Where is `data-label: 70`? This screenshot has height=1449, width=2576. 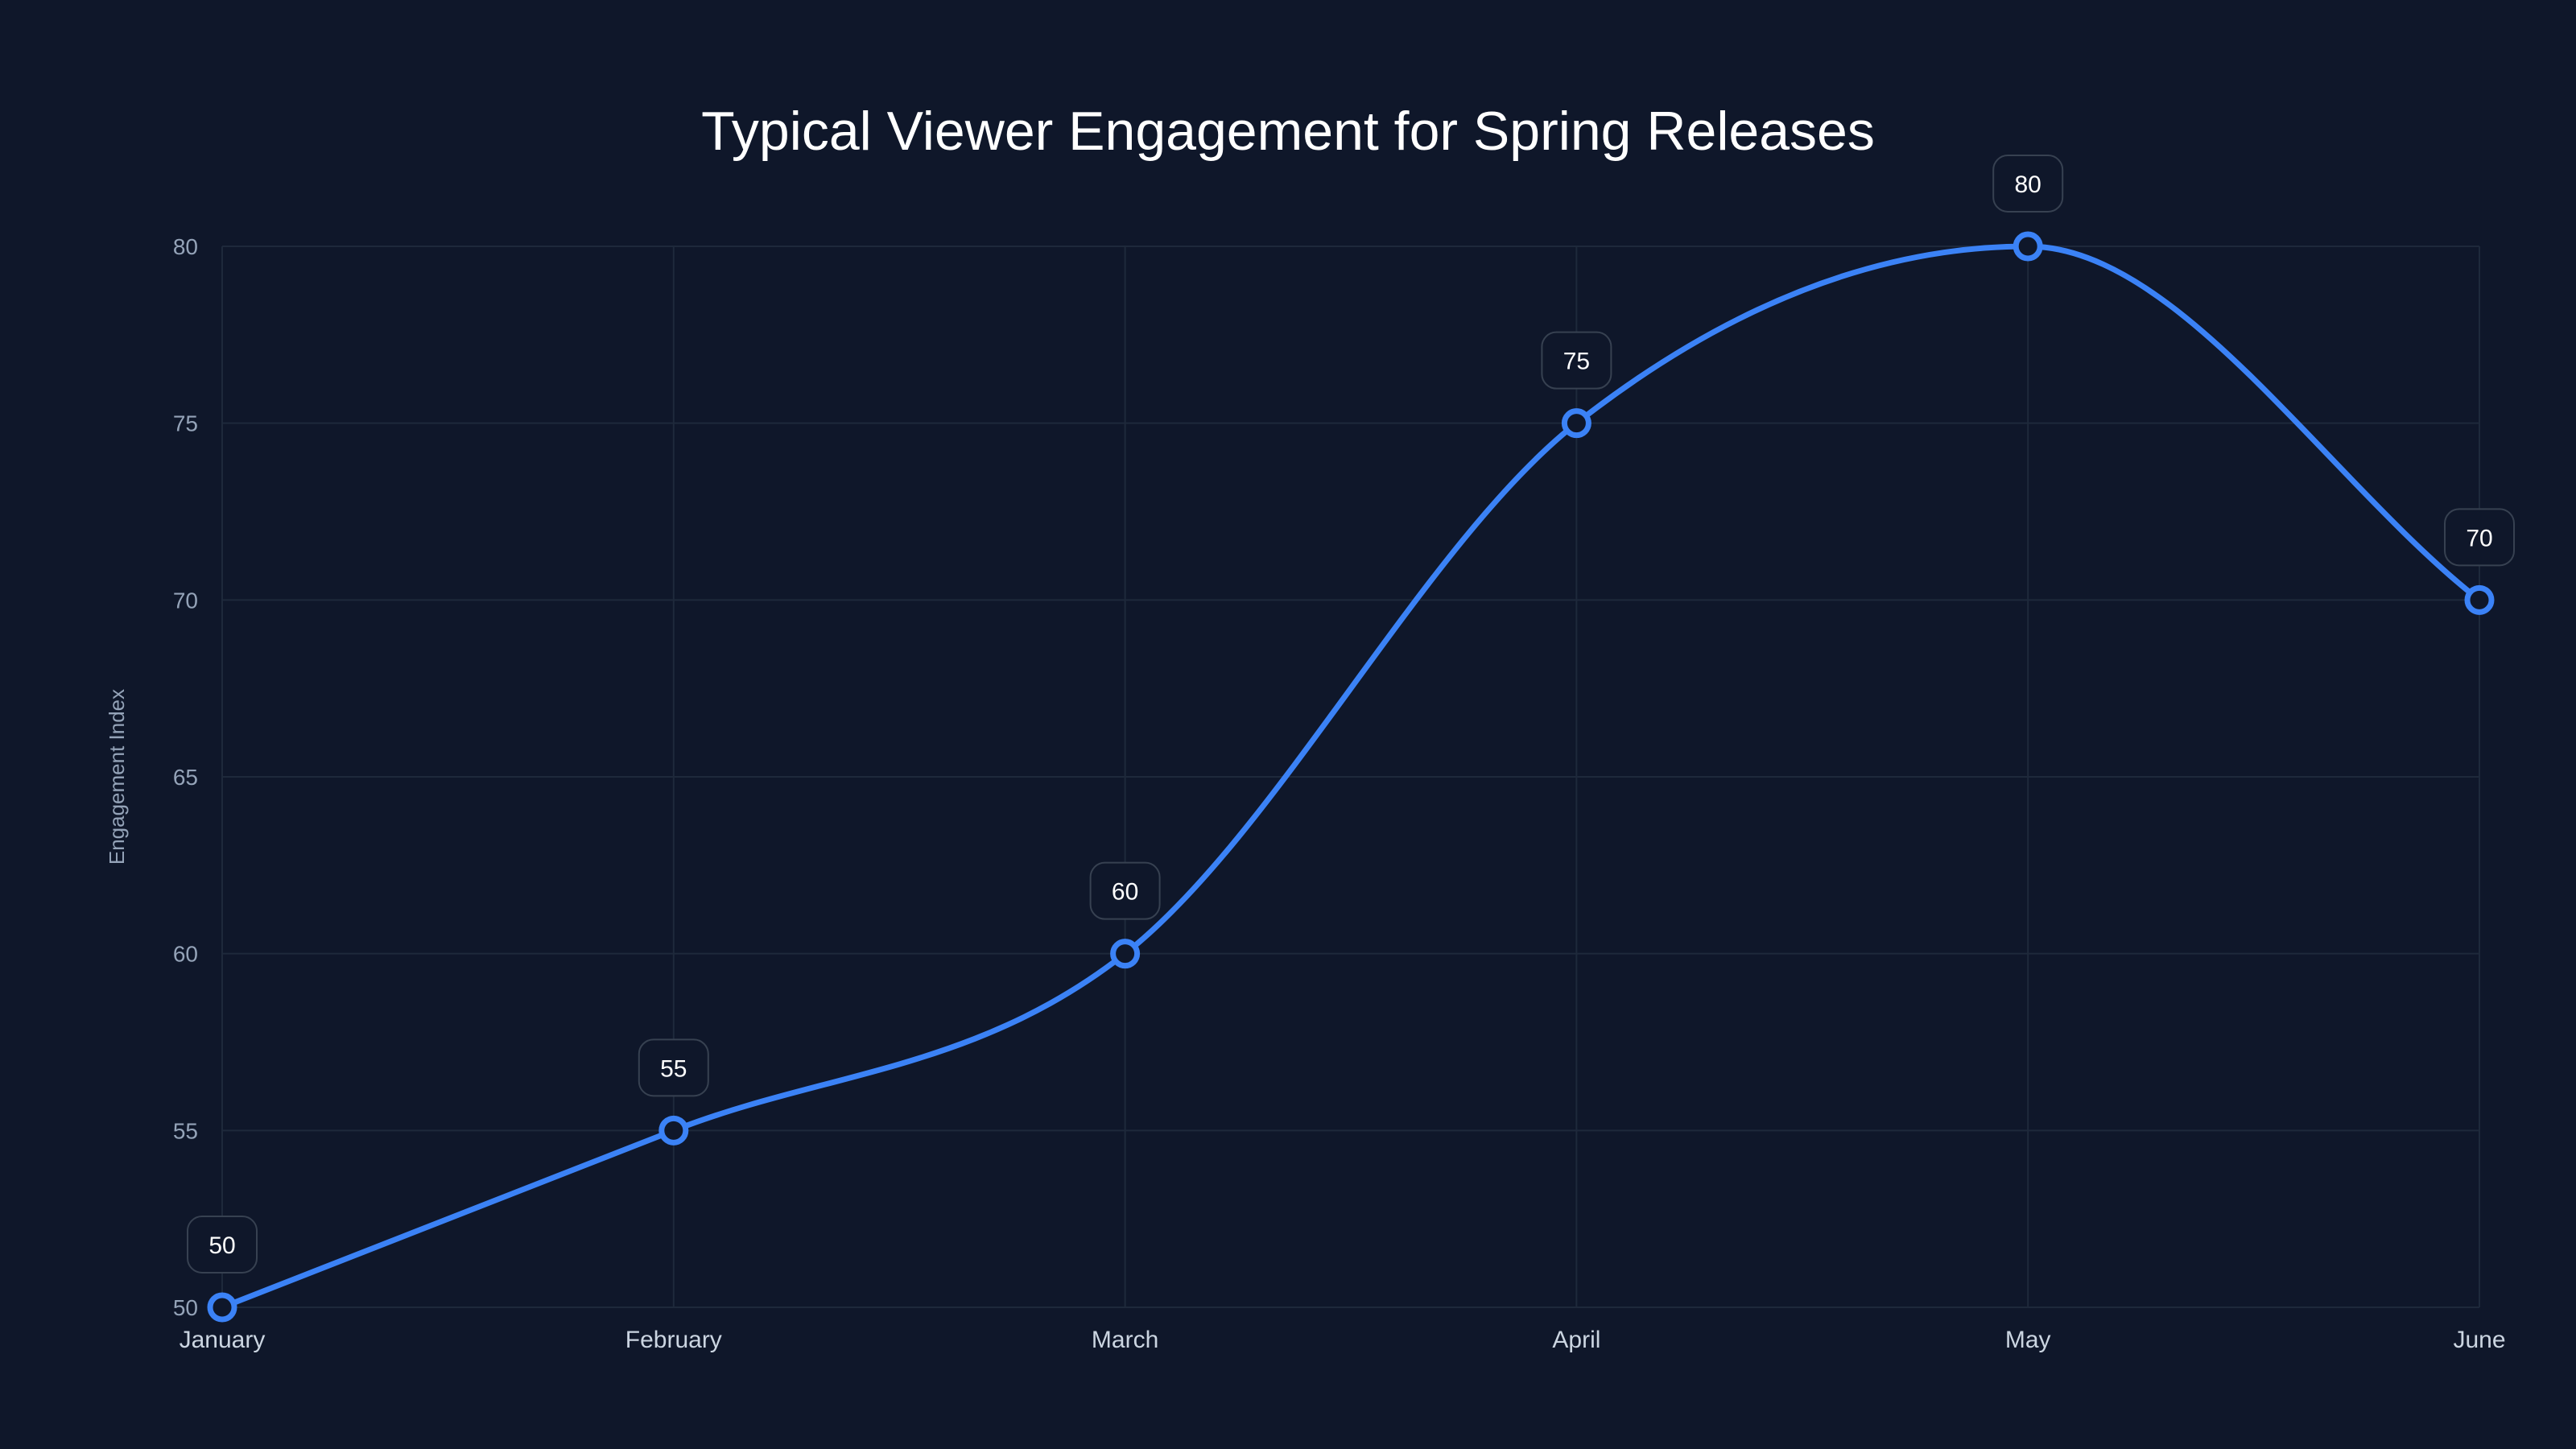
data-label: 70 is located at coordinates (2479, 538).